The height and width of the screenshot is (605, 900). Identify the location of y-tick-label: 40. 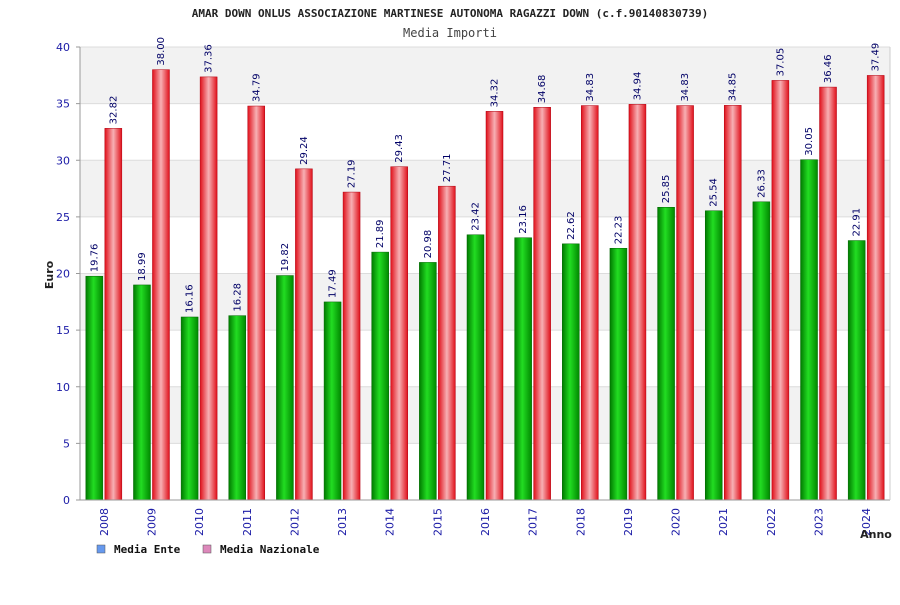
(63, 47).